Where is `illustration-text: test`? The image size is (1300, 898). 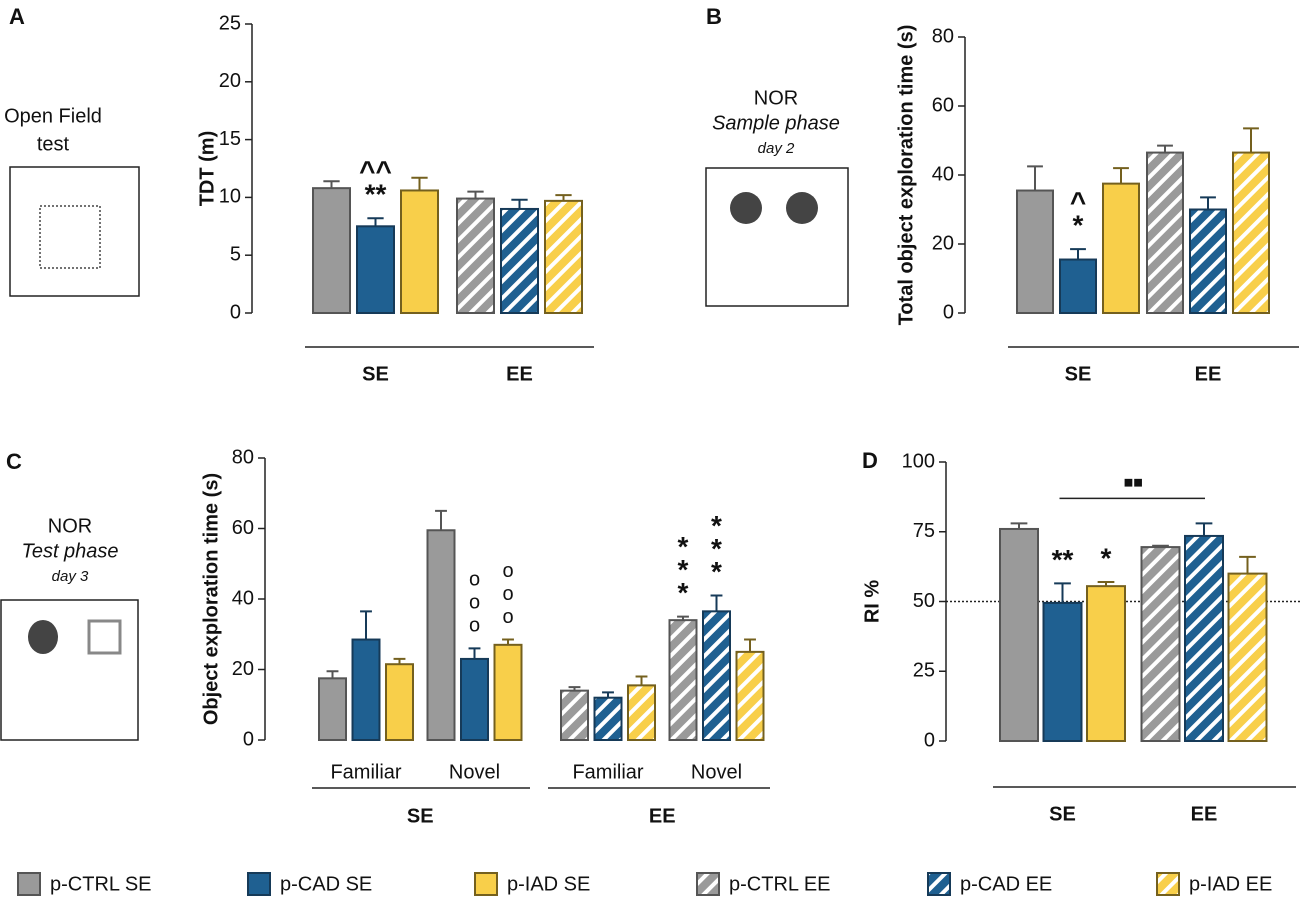 illustration-text: test is located at coordinates (53, 144).